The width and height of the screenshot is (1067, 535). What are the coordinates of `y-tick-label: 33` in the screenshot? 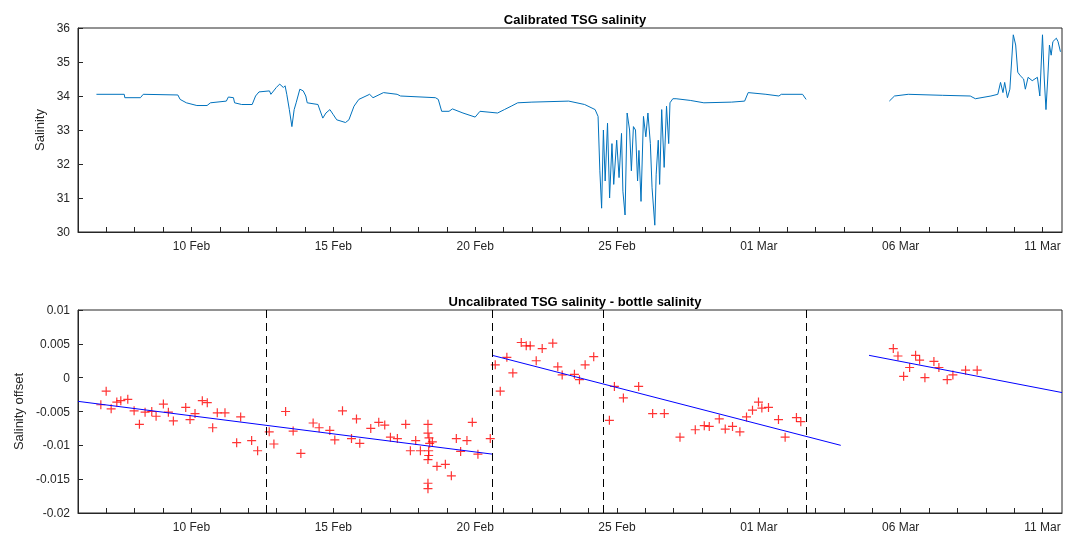 It's located at (63, 130).